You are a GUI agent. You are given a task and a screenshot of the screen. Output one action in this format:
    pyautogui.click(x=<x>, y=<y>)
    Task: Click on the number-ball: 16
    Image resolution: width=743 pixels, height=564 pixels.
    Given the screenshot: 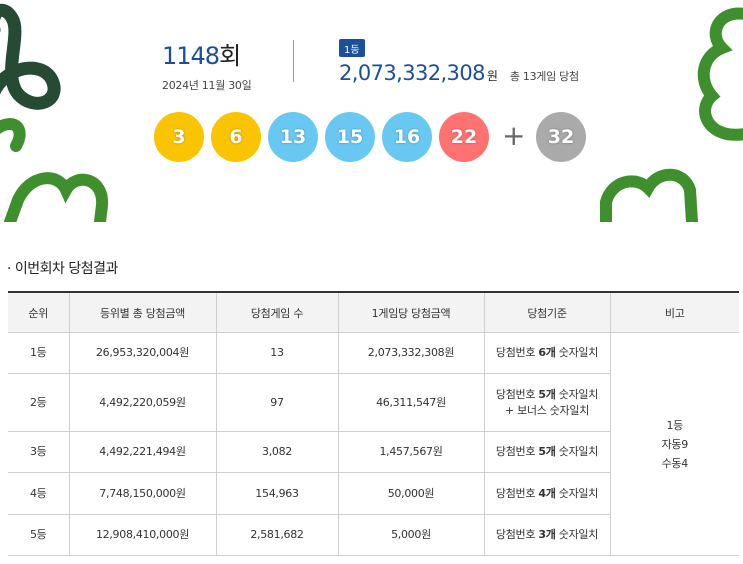 What is the action you would take?
    pyautogui.click(x=407, y=137)
    